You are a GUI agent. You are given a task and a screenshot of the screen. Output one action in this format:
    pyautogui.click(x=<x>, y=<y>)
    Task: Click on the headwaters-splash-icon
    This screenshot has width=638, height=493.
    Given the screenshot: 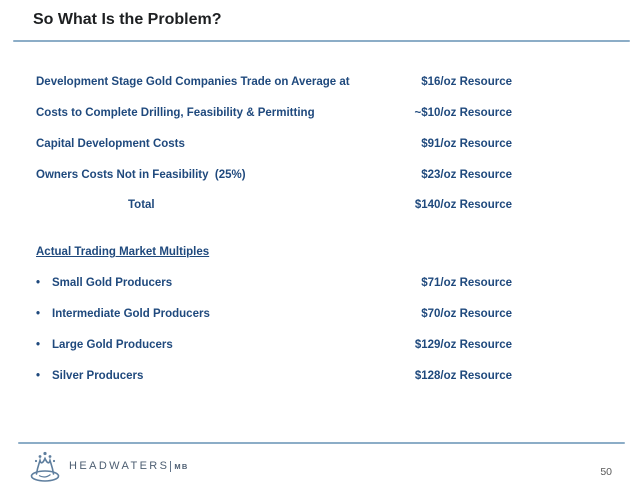 What is the action you would take?
    pyautogui.click(x=45, y=466)
    